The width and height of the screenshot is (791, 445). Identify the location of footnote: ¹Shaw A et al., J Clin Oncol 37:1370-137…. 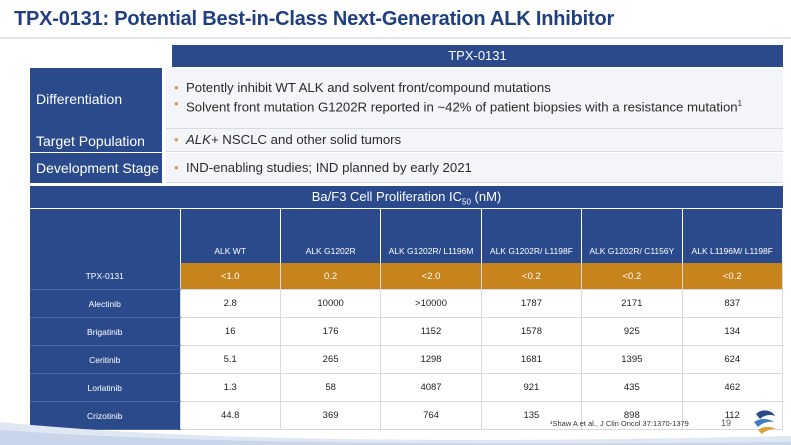
(619, 423).